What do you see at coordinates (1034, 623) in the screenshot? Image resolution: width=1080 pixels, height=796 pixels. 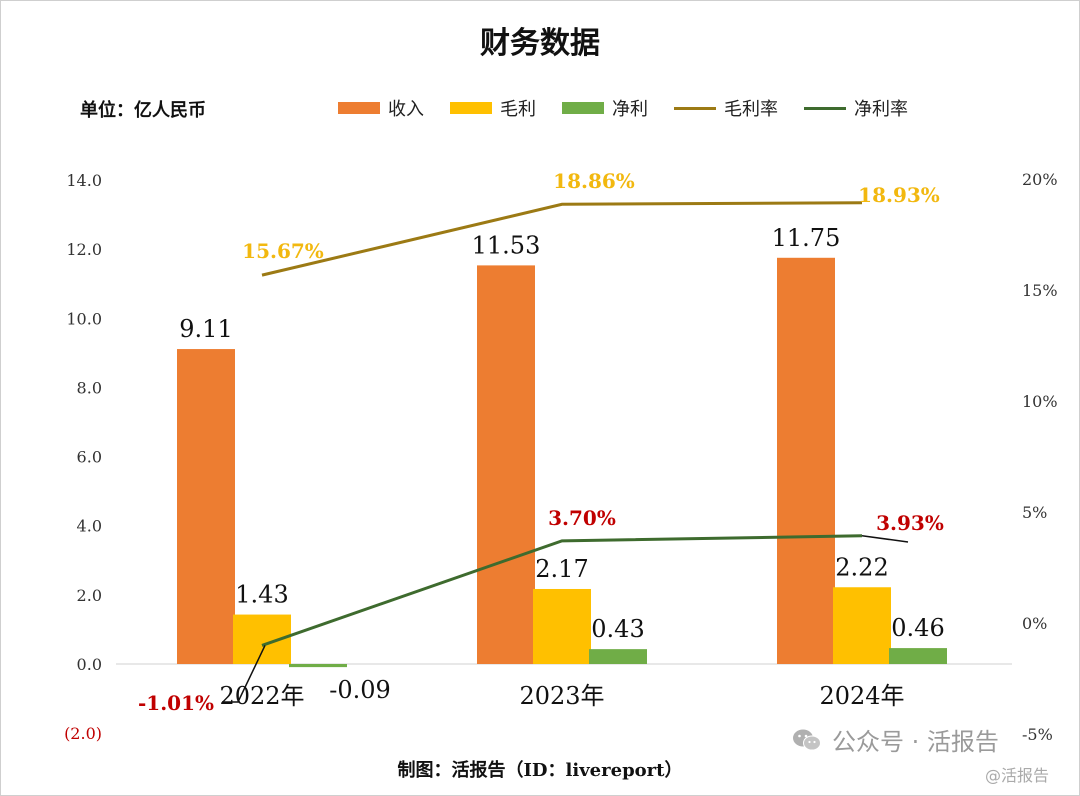 I see `right-axis-tick-label: 0%` at bounding box center [1034, 623].